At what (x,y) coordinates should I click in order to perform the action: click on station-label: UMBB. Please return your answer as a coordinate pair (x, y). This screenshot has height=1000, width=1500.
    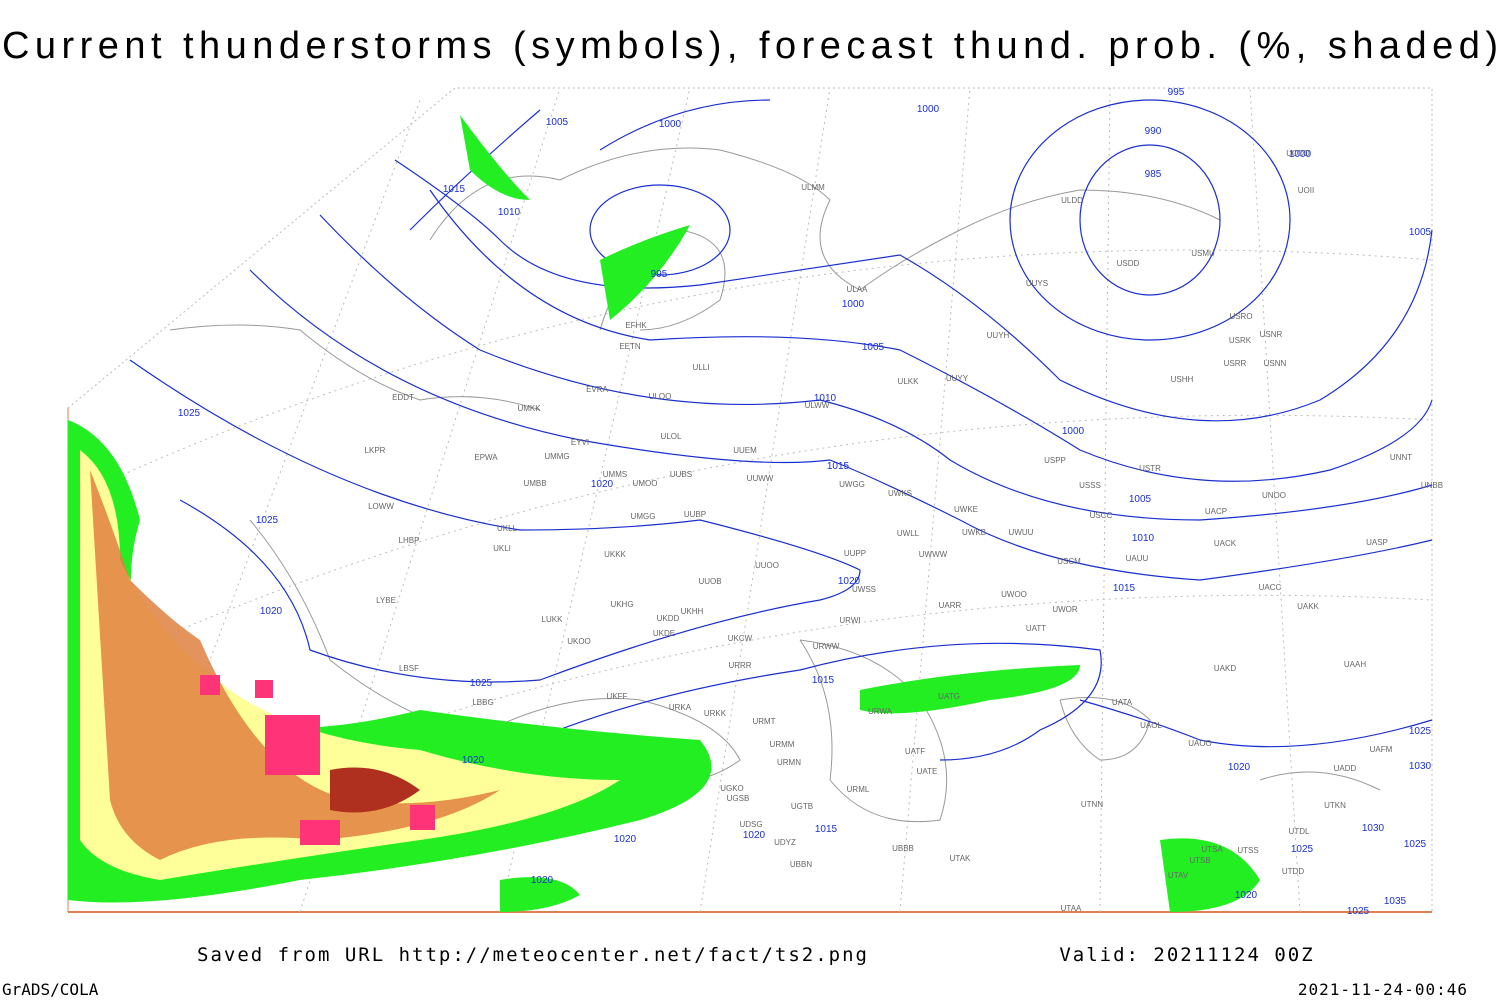
    Looking at the image, I should click on (534, 483).